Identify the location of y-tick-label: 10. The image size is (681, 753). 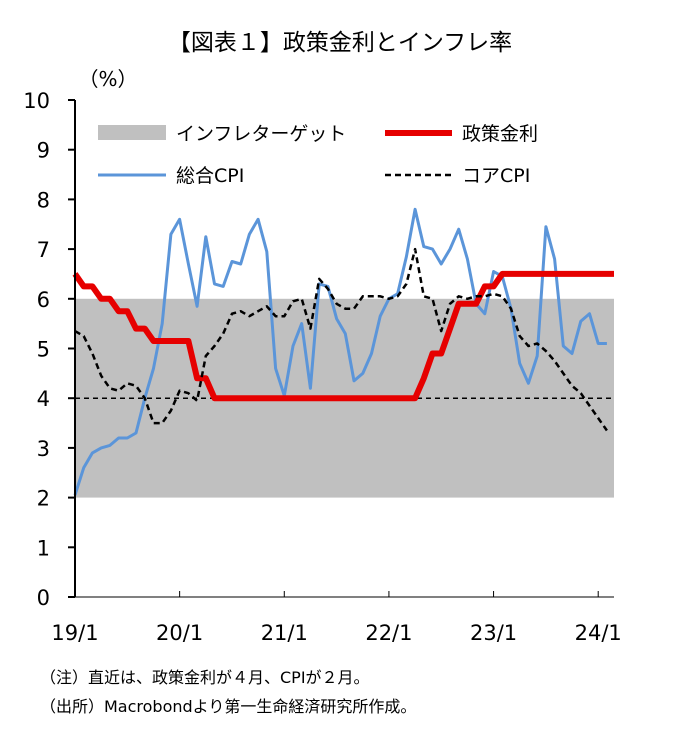
(36, 101).